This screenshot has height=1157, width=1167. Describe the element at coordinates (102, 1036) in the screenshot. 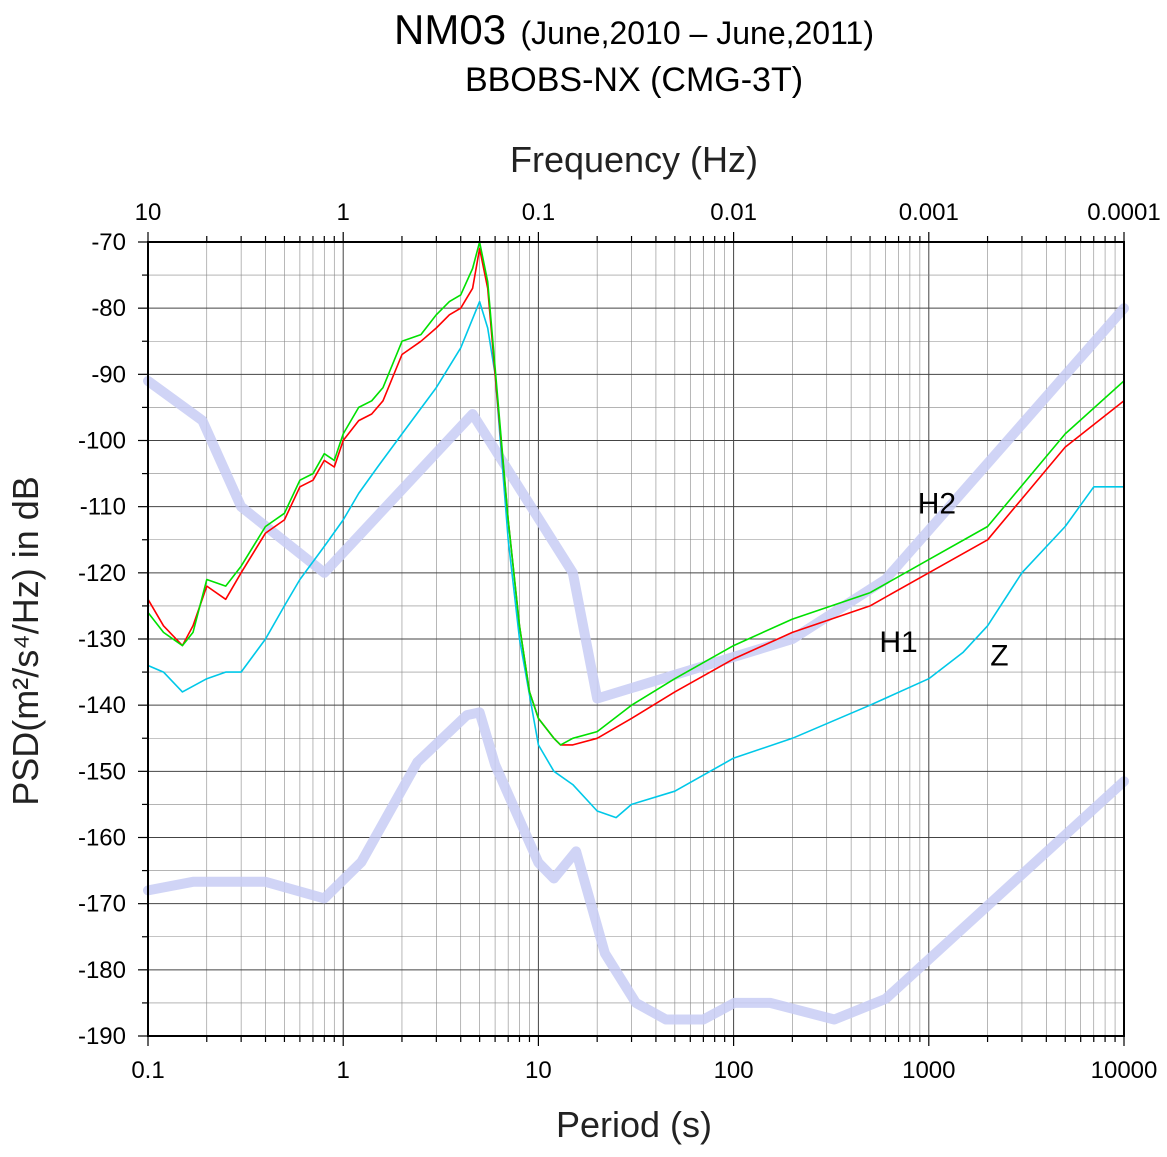

I see `y-tick-label: -190` at that location.